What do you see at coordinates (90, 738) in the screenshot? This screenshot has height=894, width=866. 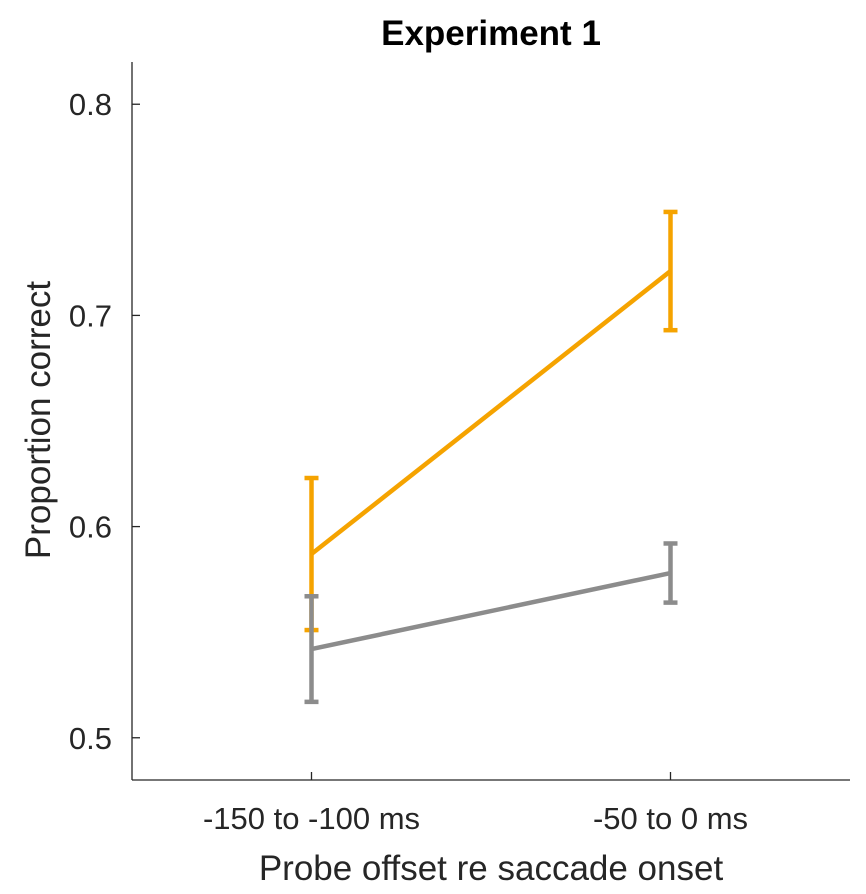 I see `y-tick-label: 0.5` at bounding box center [90, 738].